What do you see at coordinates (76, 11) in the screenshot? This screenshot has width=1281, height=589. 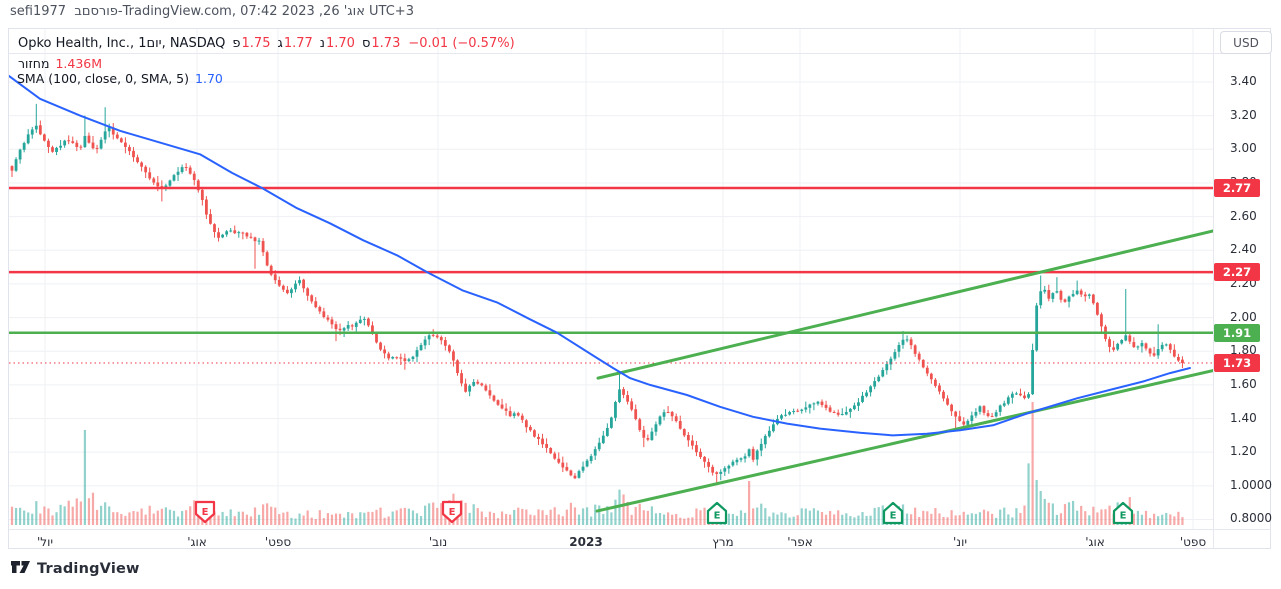 I see `published-info-segment: ב` at bounding box center [76, 11].